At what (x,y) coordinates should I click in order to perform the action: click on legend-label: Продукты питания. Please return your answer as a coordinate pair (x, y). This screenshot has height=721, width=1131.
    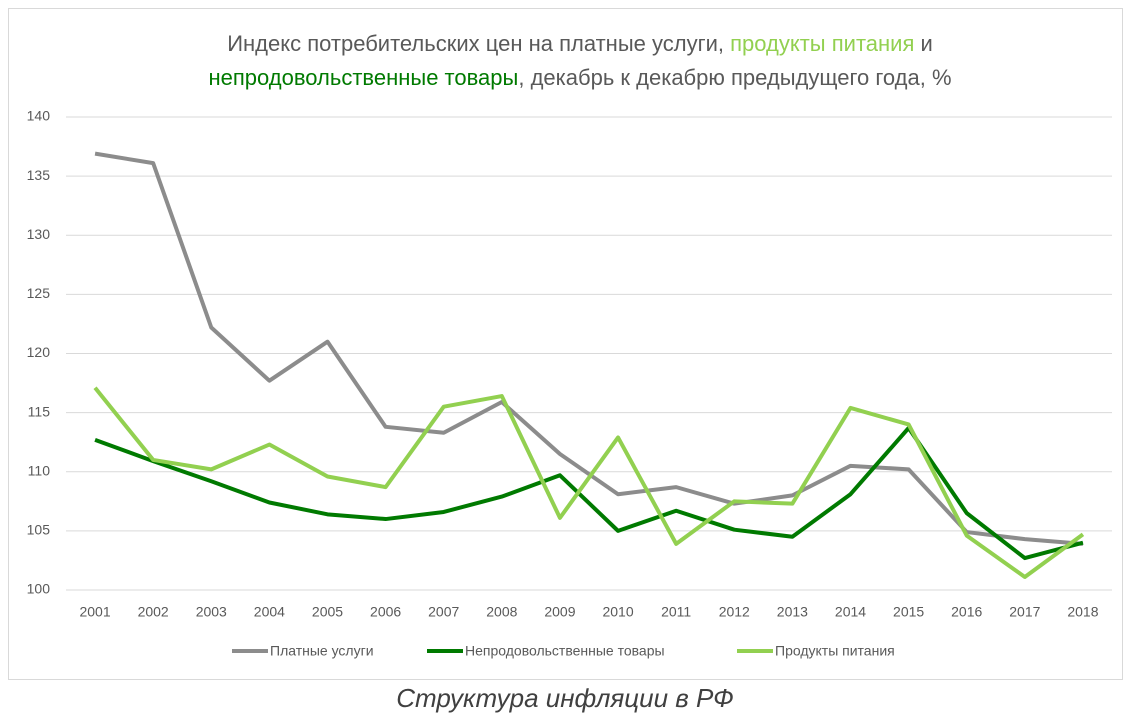
    Looking at the image, I should click on (835, 651).